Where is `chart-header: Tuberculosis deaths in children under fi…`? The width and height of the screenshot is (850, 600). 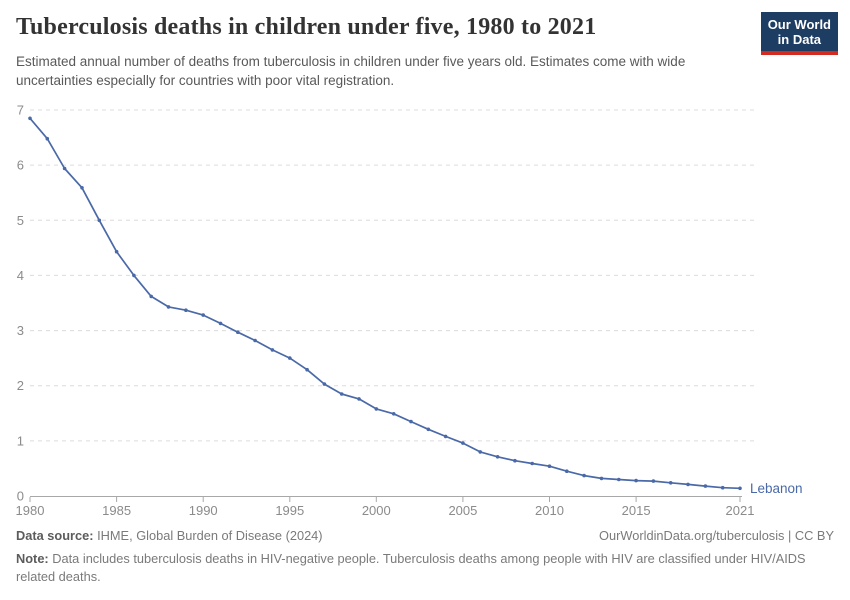 chart-header: Tuberculosis deaths in children under fi… is located at coordinates (427, 33).